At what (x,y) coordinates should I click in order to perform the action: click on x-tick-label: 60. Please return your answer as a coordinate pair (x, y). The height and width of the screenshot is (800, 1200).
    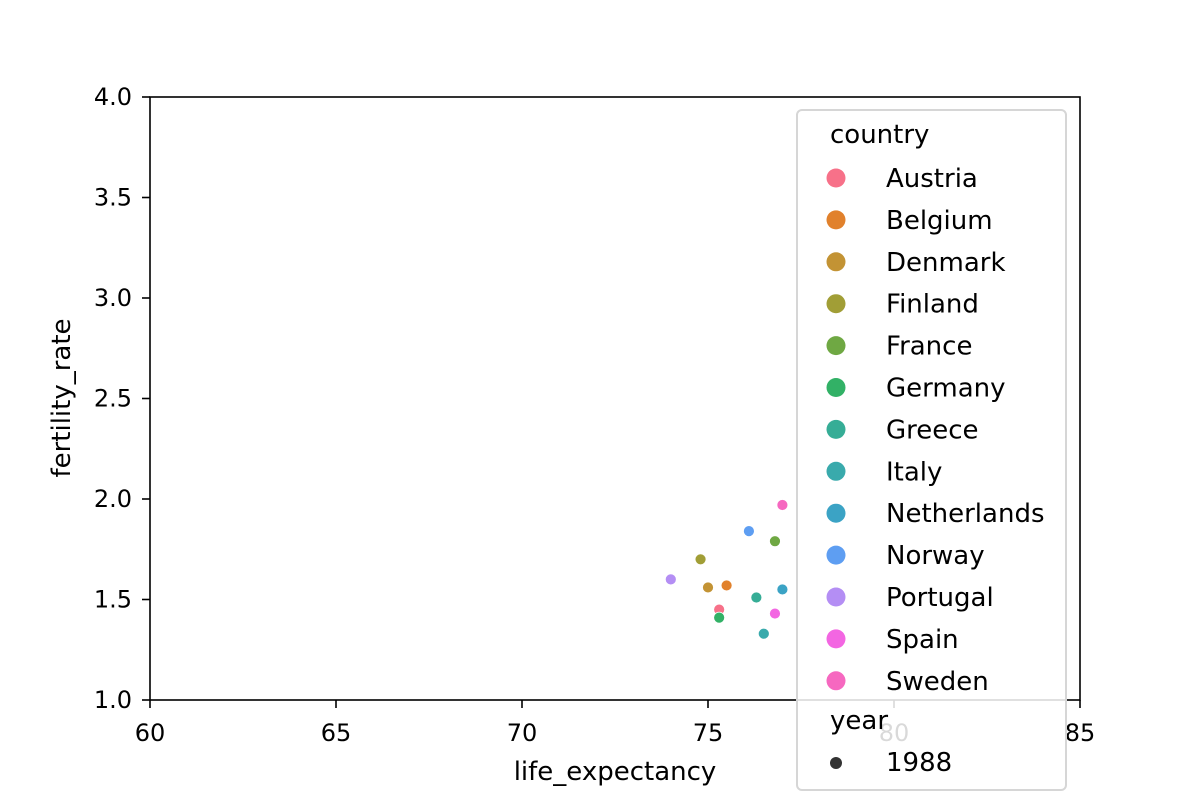
    Looking at the image, I should click on (150, 733).